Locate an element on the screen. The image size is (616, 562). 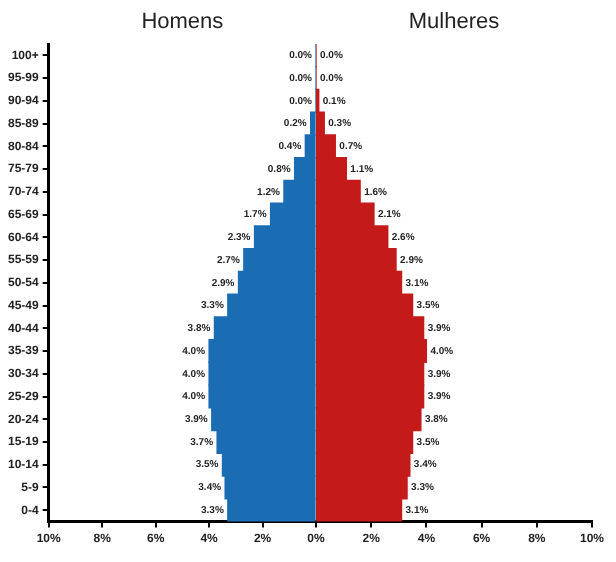
chart-title: Mulheres is located at coordinates (454, 22).